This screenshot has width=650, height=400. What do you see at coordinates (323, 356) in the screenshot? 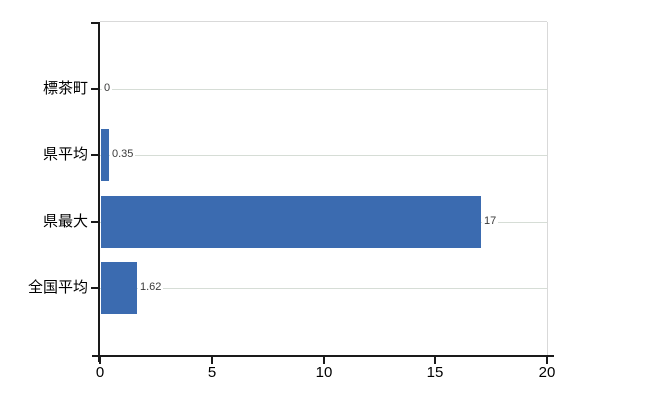
I see `x-axis-line` at bounding box center [323, 356].